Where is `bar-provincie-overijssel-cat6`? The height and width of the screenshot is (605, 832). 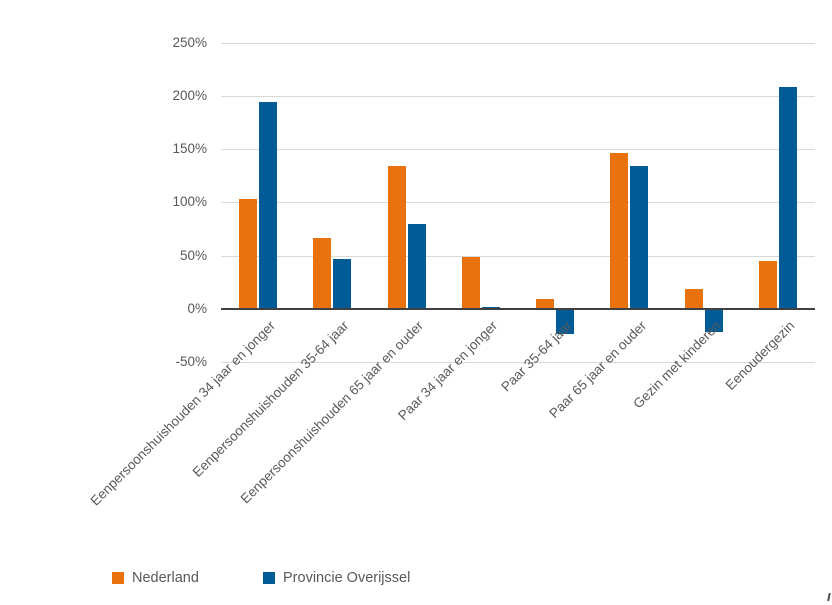 bar-provincie-overijssel-cat6 is located at coordinates (713, 321).